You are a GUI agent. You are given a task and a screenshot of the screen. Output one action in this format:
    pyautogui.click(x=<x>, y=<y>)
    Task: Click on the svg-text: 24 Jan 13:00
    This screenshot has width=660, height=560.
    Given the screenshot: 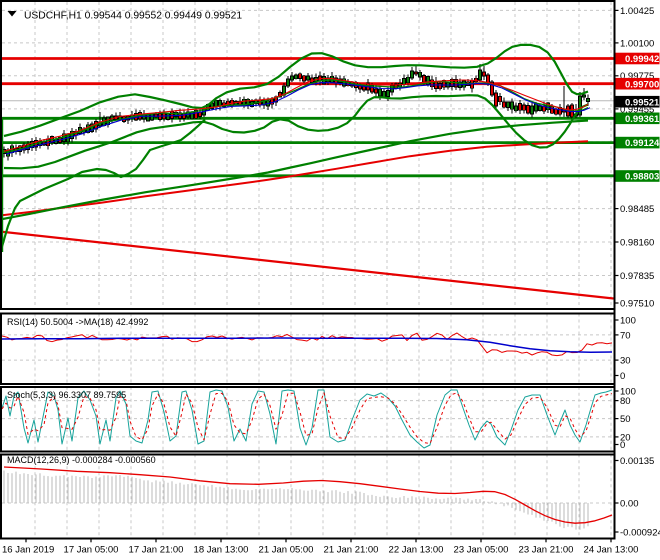 What is the action you would take?
    pyautogui.click(x=611, y=550)
    